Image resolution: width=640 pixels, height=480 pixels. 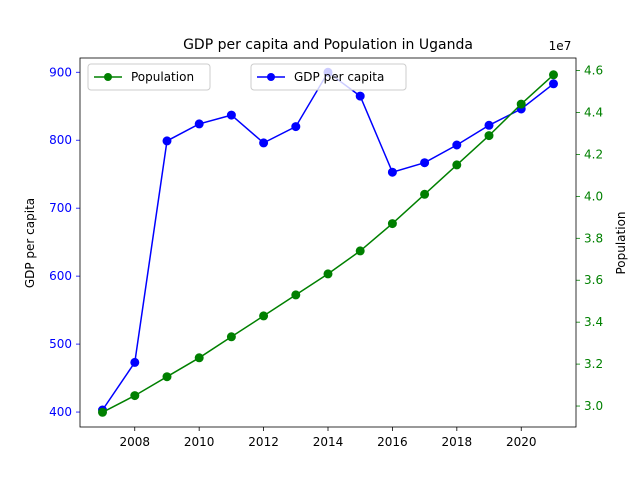 I want to click on left-y-tick-label: 700, so click(x=60, y=208).